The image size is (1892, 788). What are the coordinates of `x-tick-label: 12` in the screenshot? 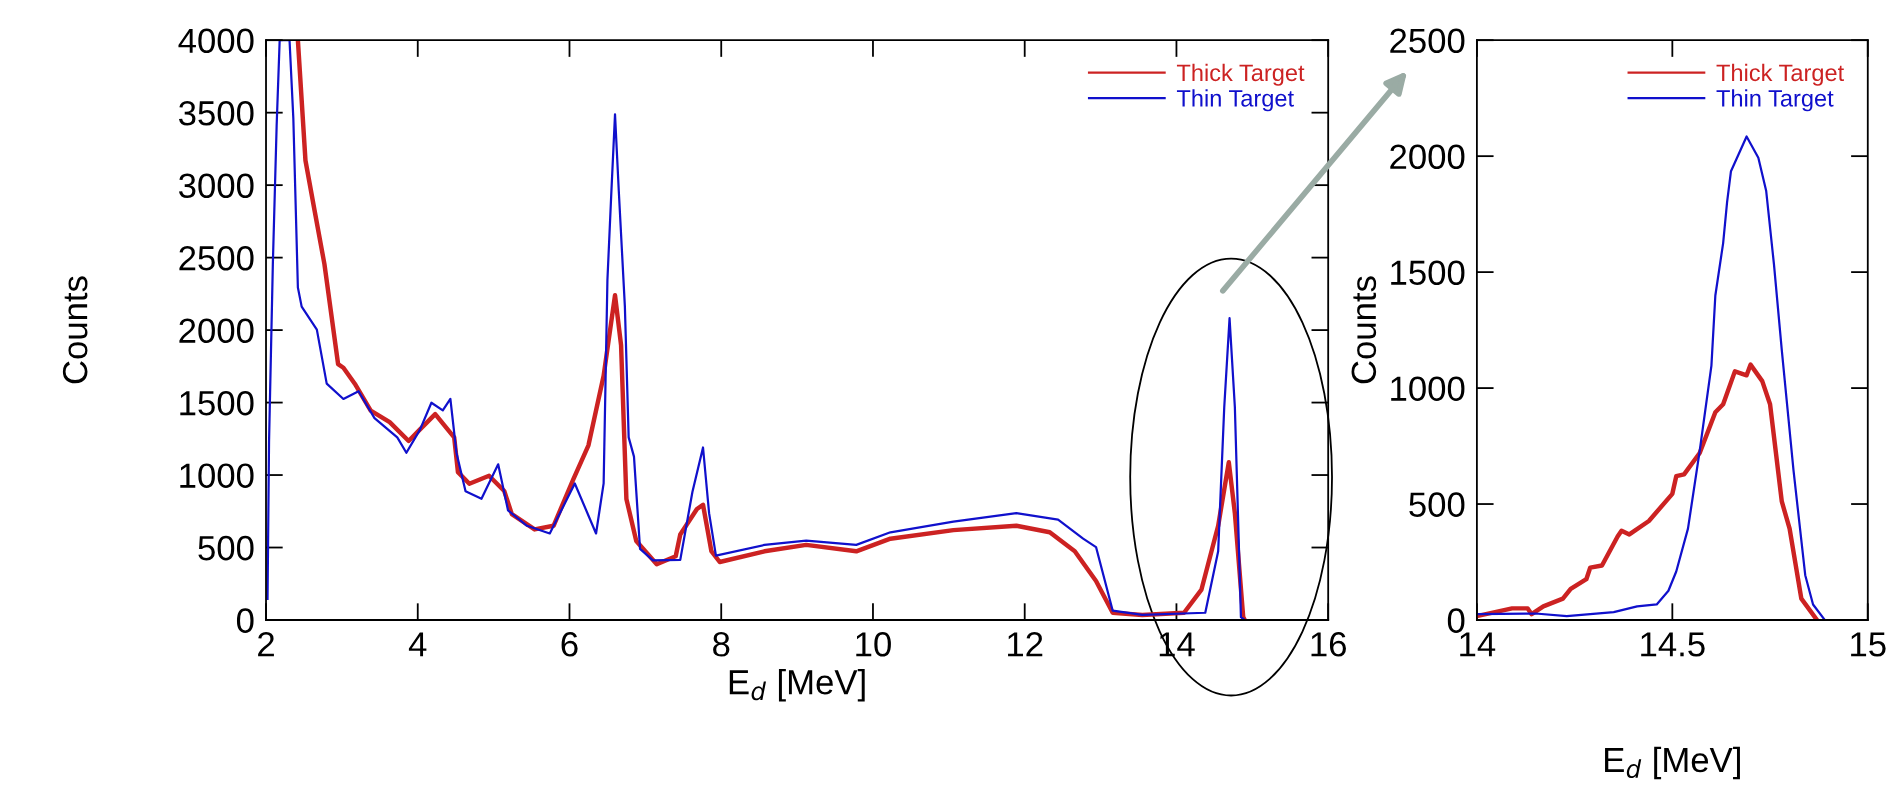 It's located at (1025, 644).